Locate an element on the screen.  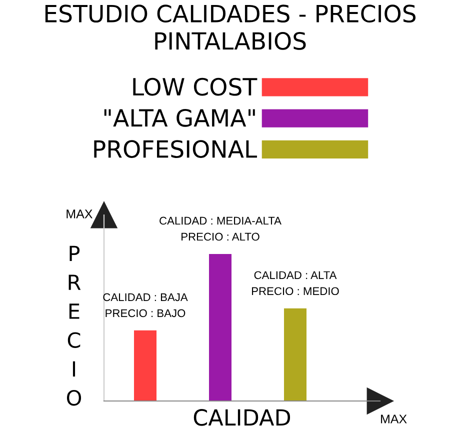
legend-label: "ALTA GAMA" is located at coordinates (179, 117).